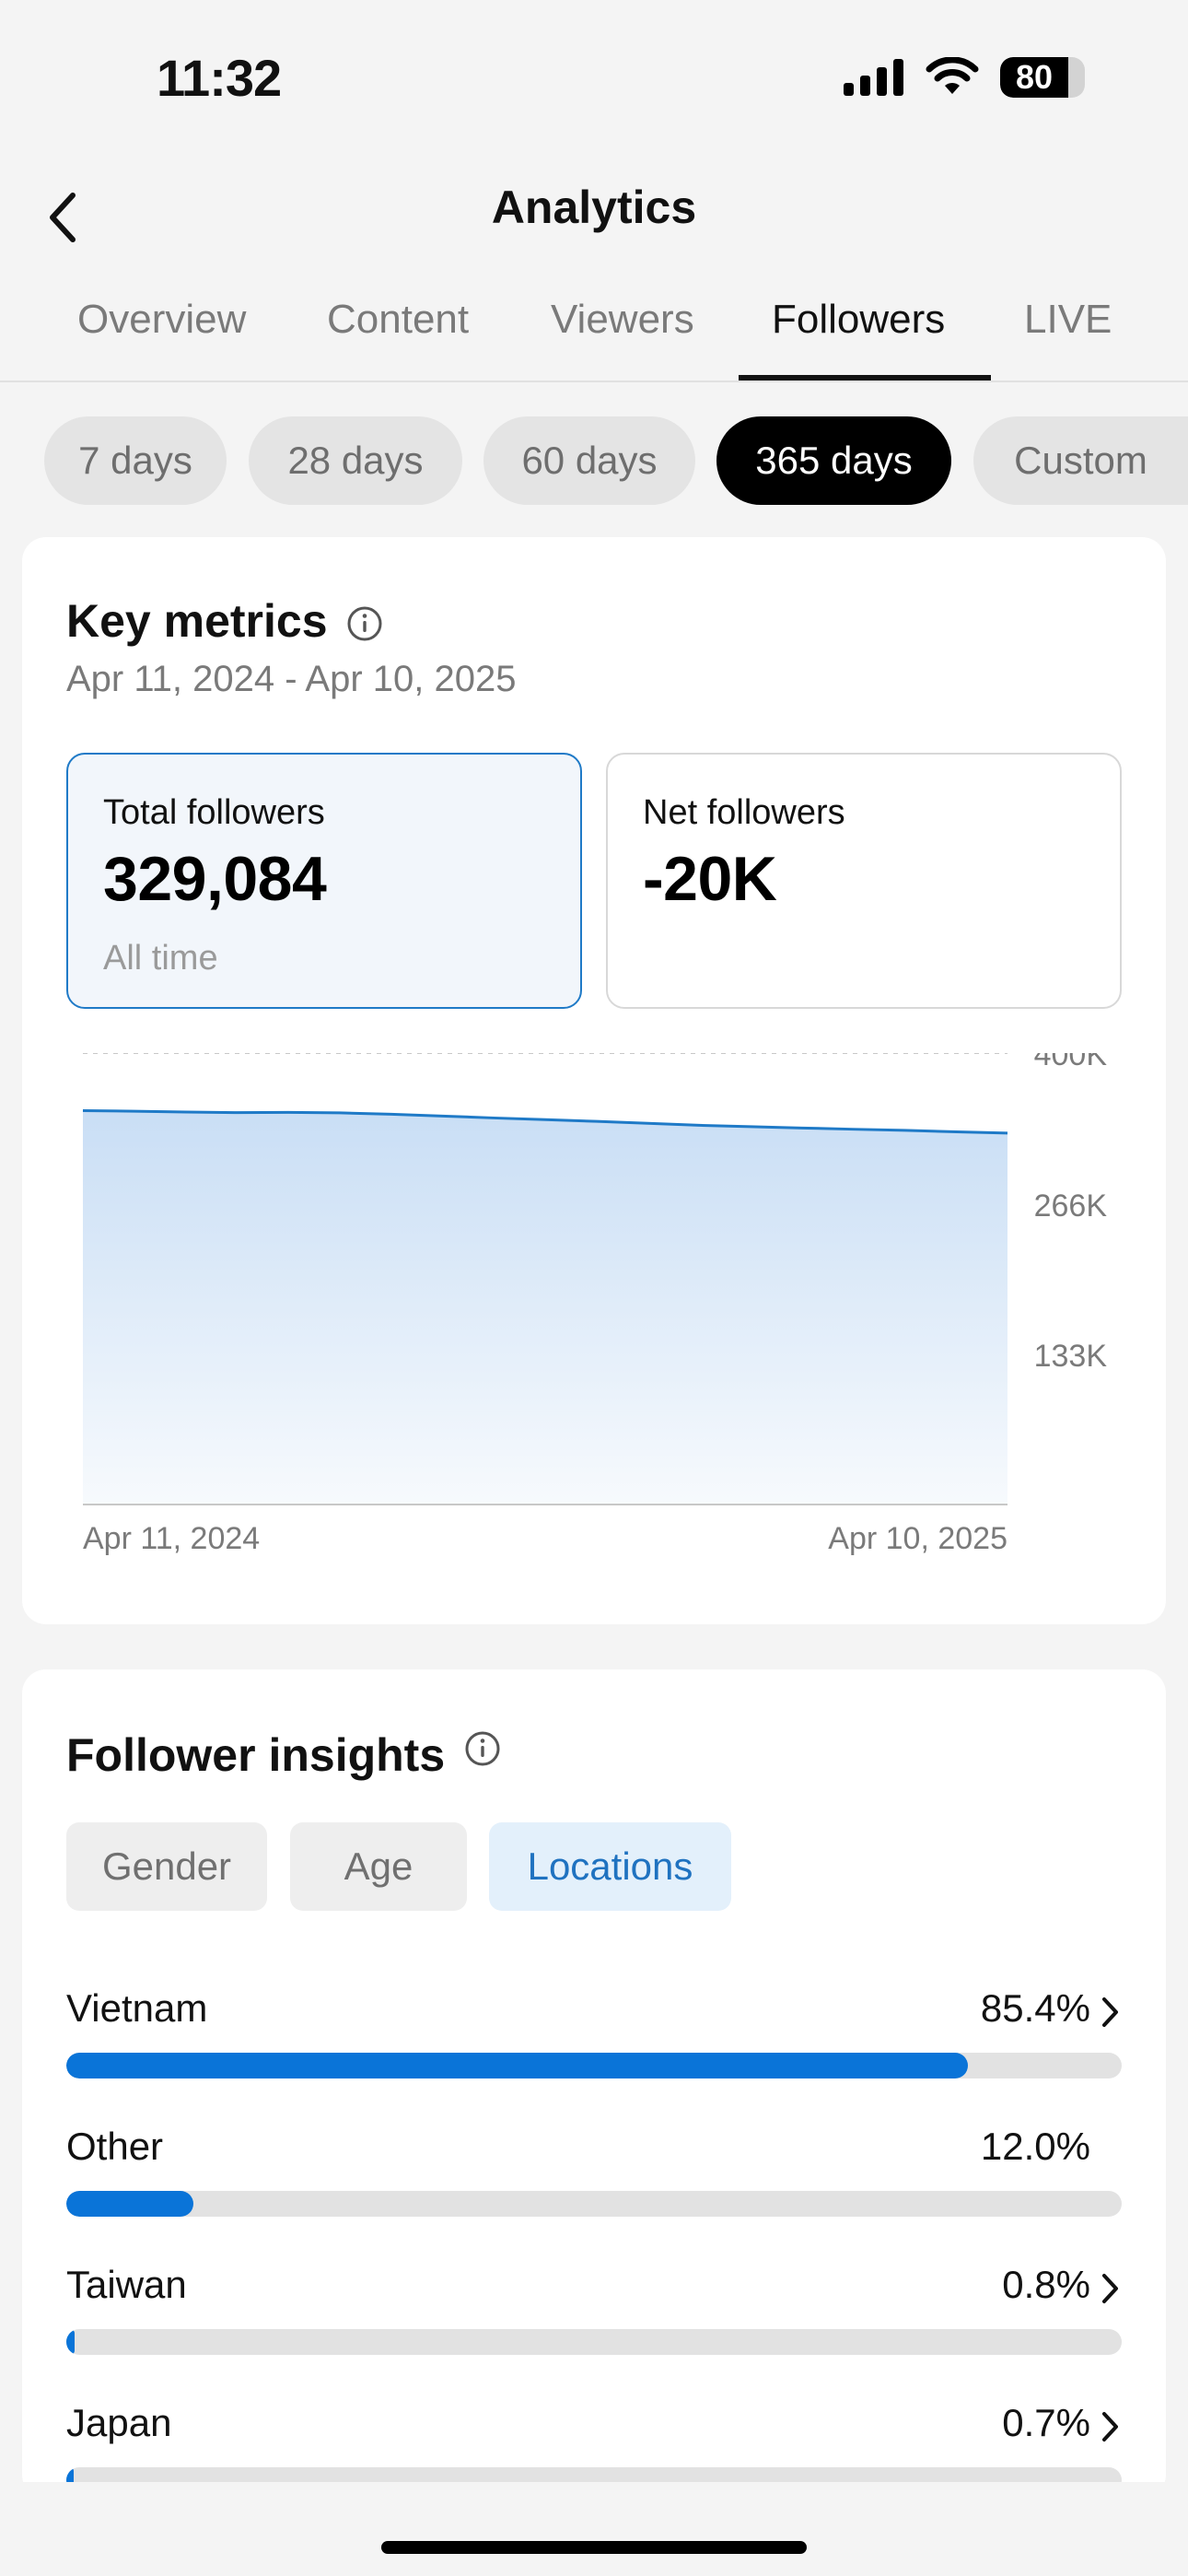 This screenshot has height=2576, width=1188. Describe the element at coordinates (594, 78) in the screenshot. I see `status-bar: 11:32 80` at that location.